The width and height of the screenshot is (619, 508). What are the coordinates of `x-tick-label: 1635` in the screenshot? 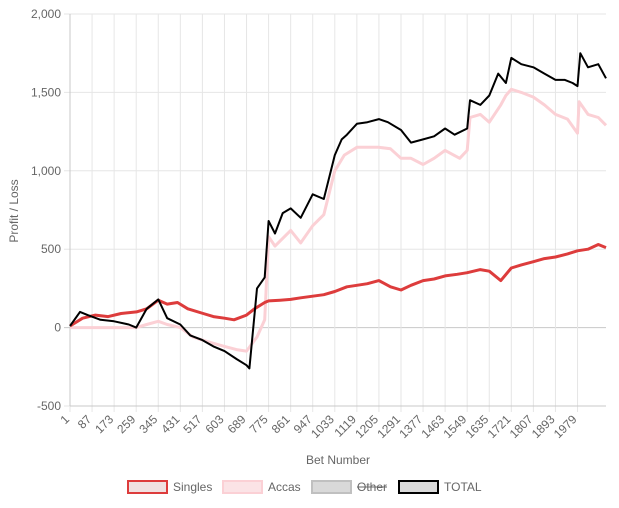 It's located at (477, 426).